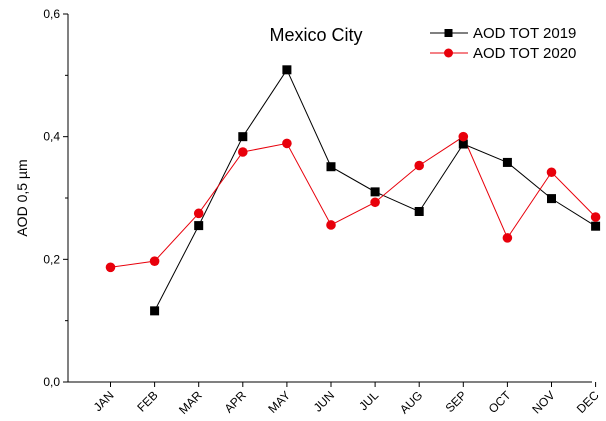  What do you see at coordinates (51, 382) in the screenshot?
I see `y-tick-label: 0,0` at bounding box center [51, 382].